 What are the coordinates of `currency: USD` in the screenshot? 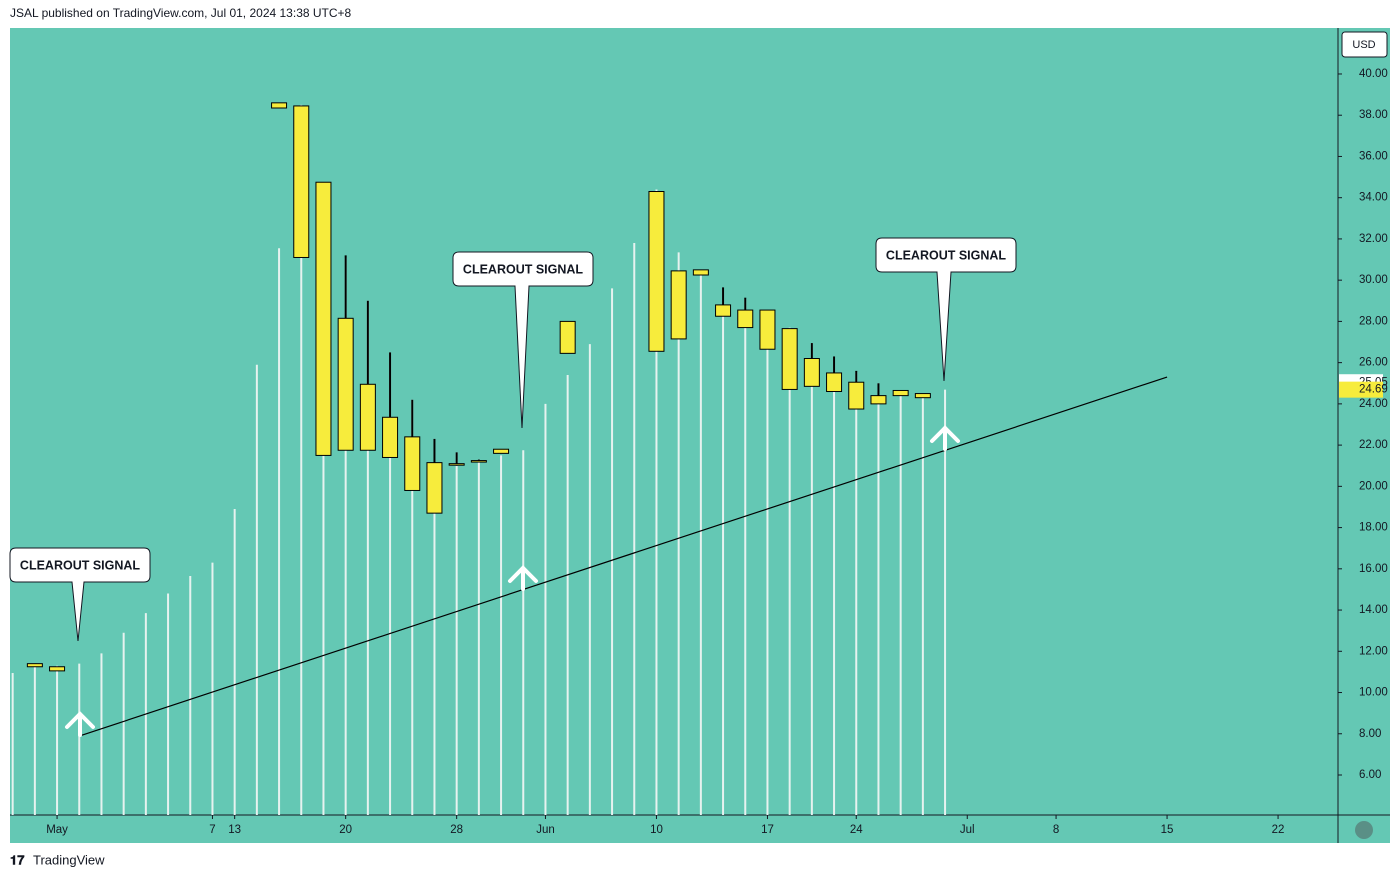 It's located at (1363, 45).